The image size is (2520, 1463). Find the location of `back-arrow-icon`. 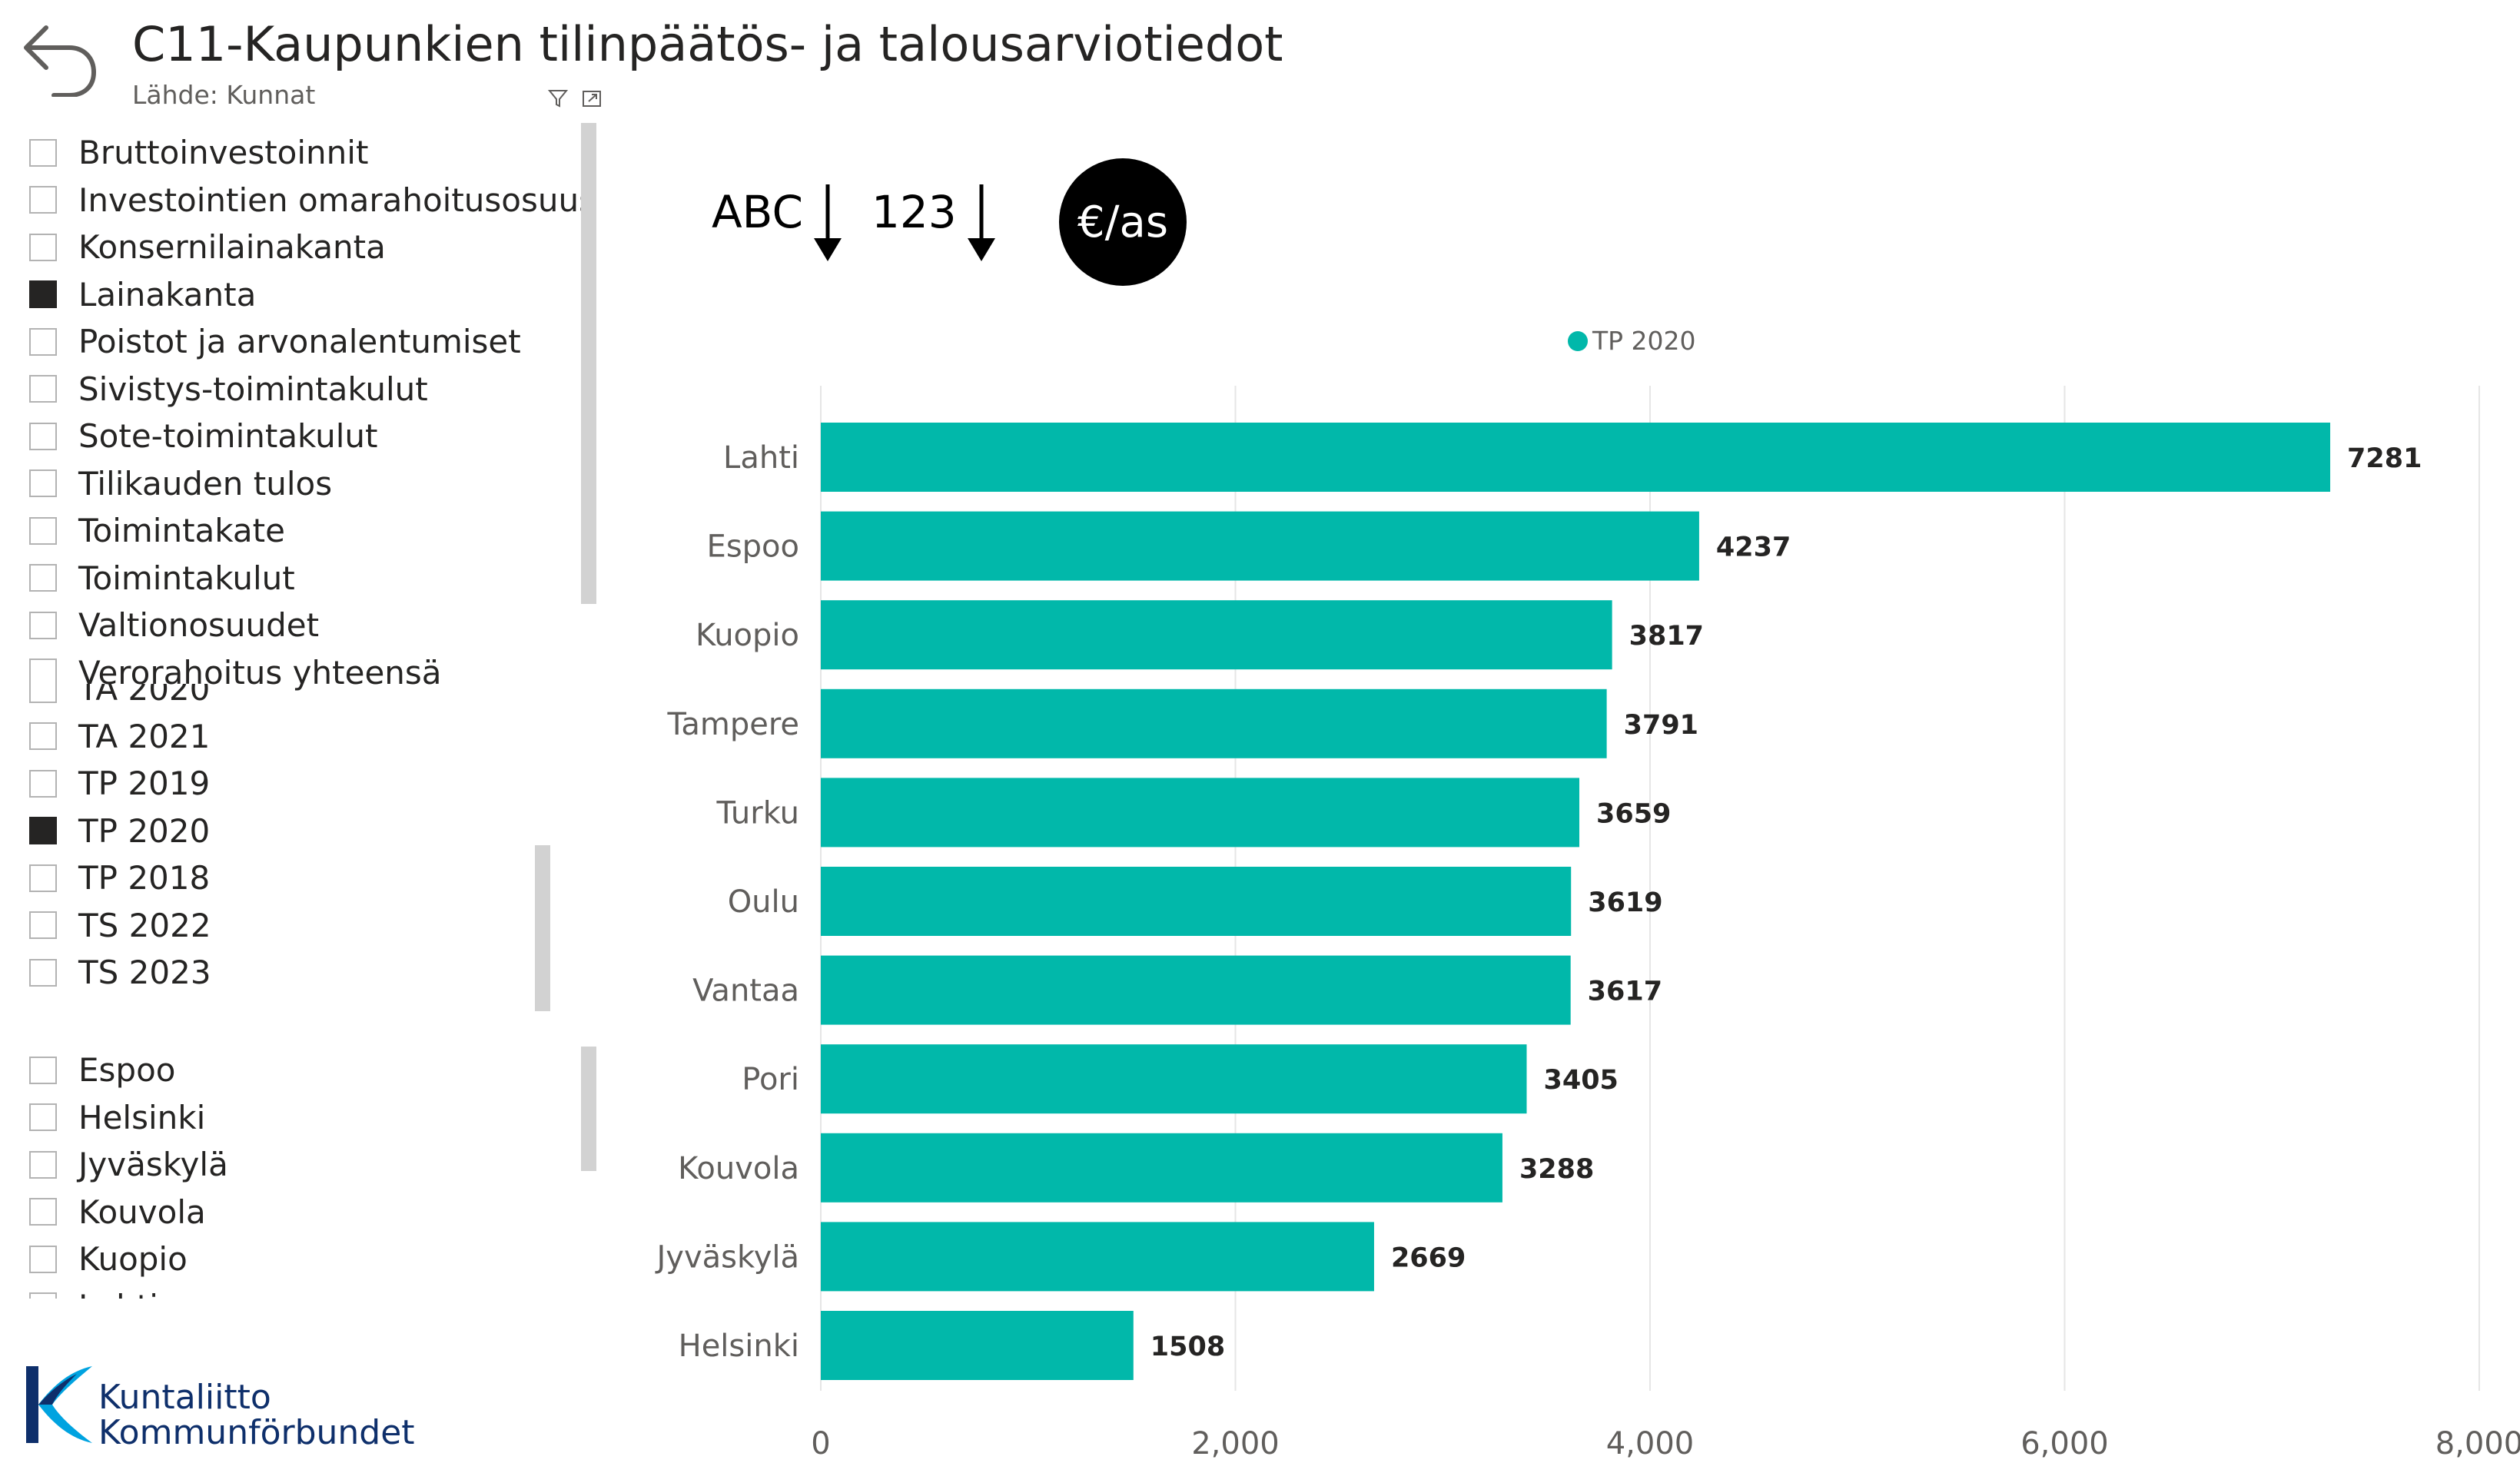

back-arrow-icon is located at coordinates (58, 54).